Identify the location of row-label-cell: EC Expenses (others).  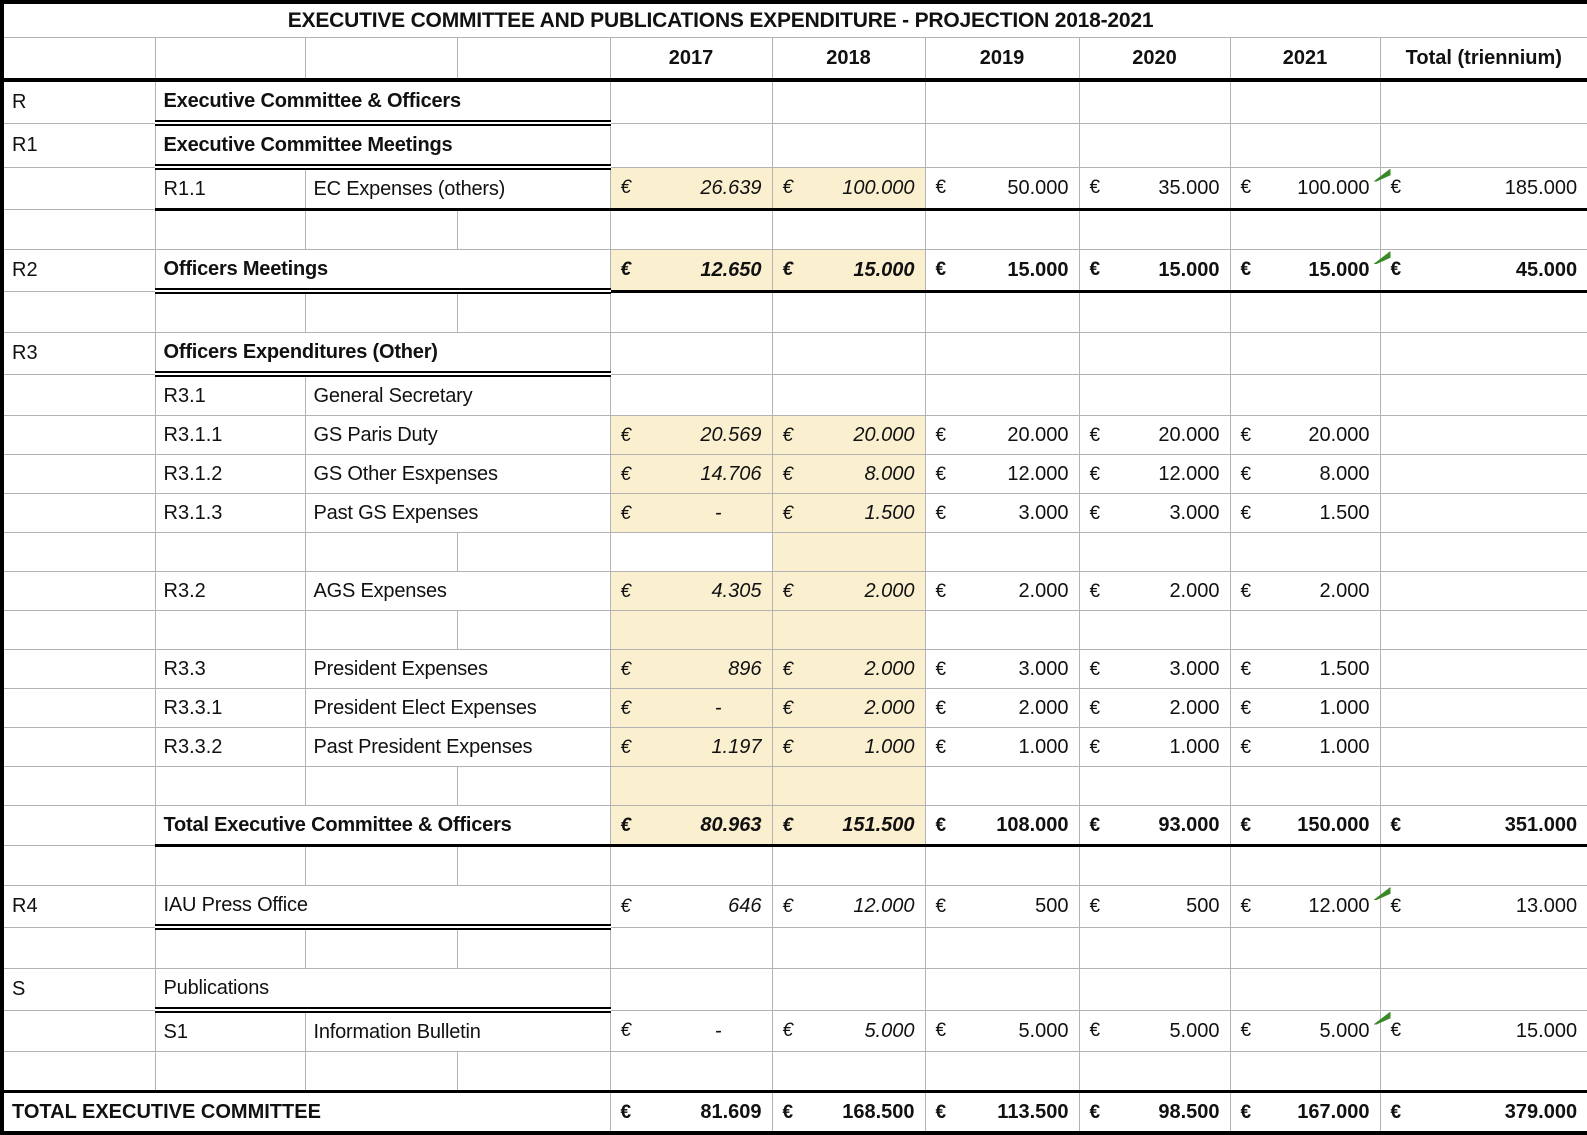
(457, 188).